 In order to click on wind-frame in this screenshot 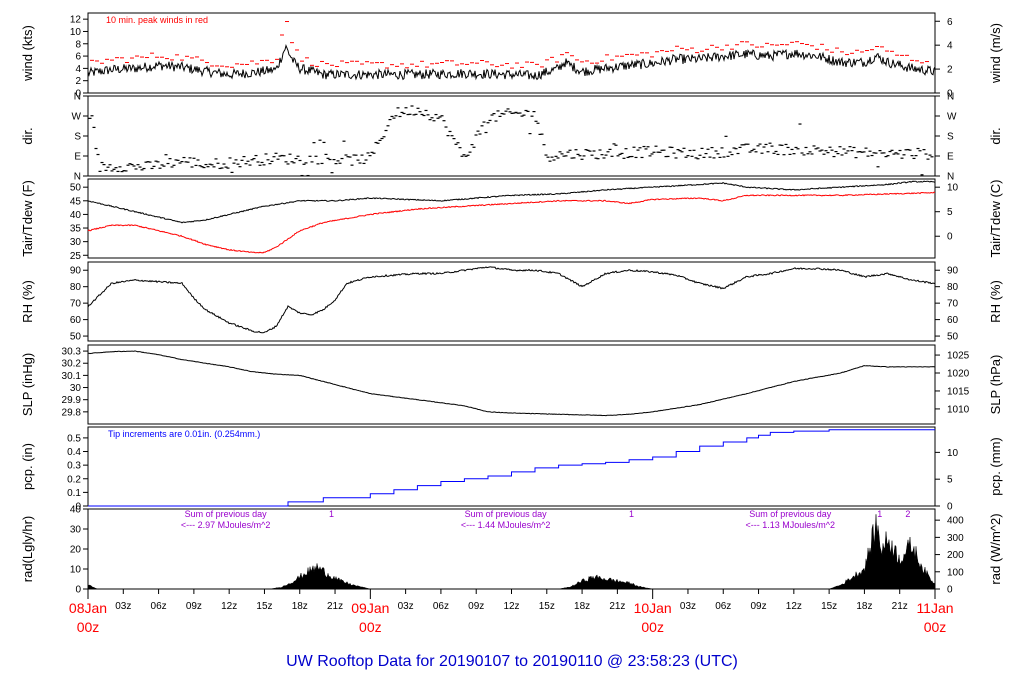, I will do `click(511, 53)`.